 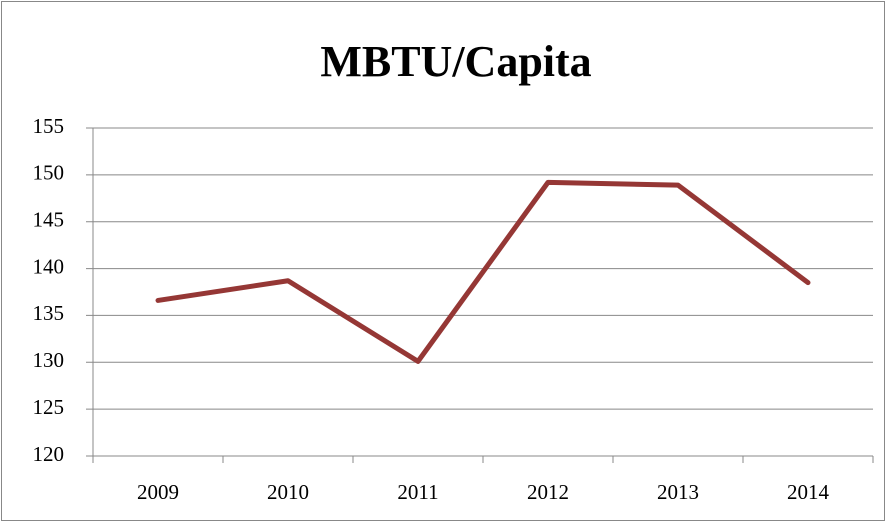 I want to click on x-tick-label: 2013, so click(x=678, y=492).